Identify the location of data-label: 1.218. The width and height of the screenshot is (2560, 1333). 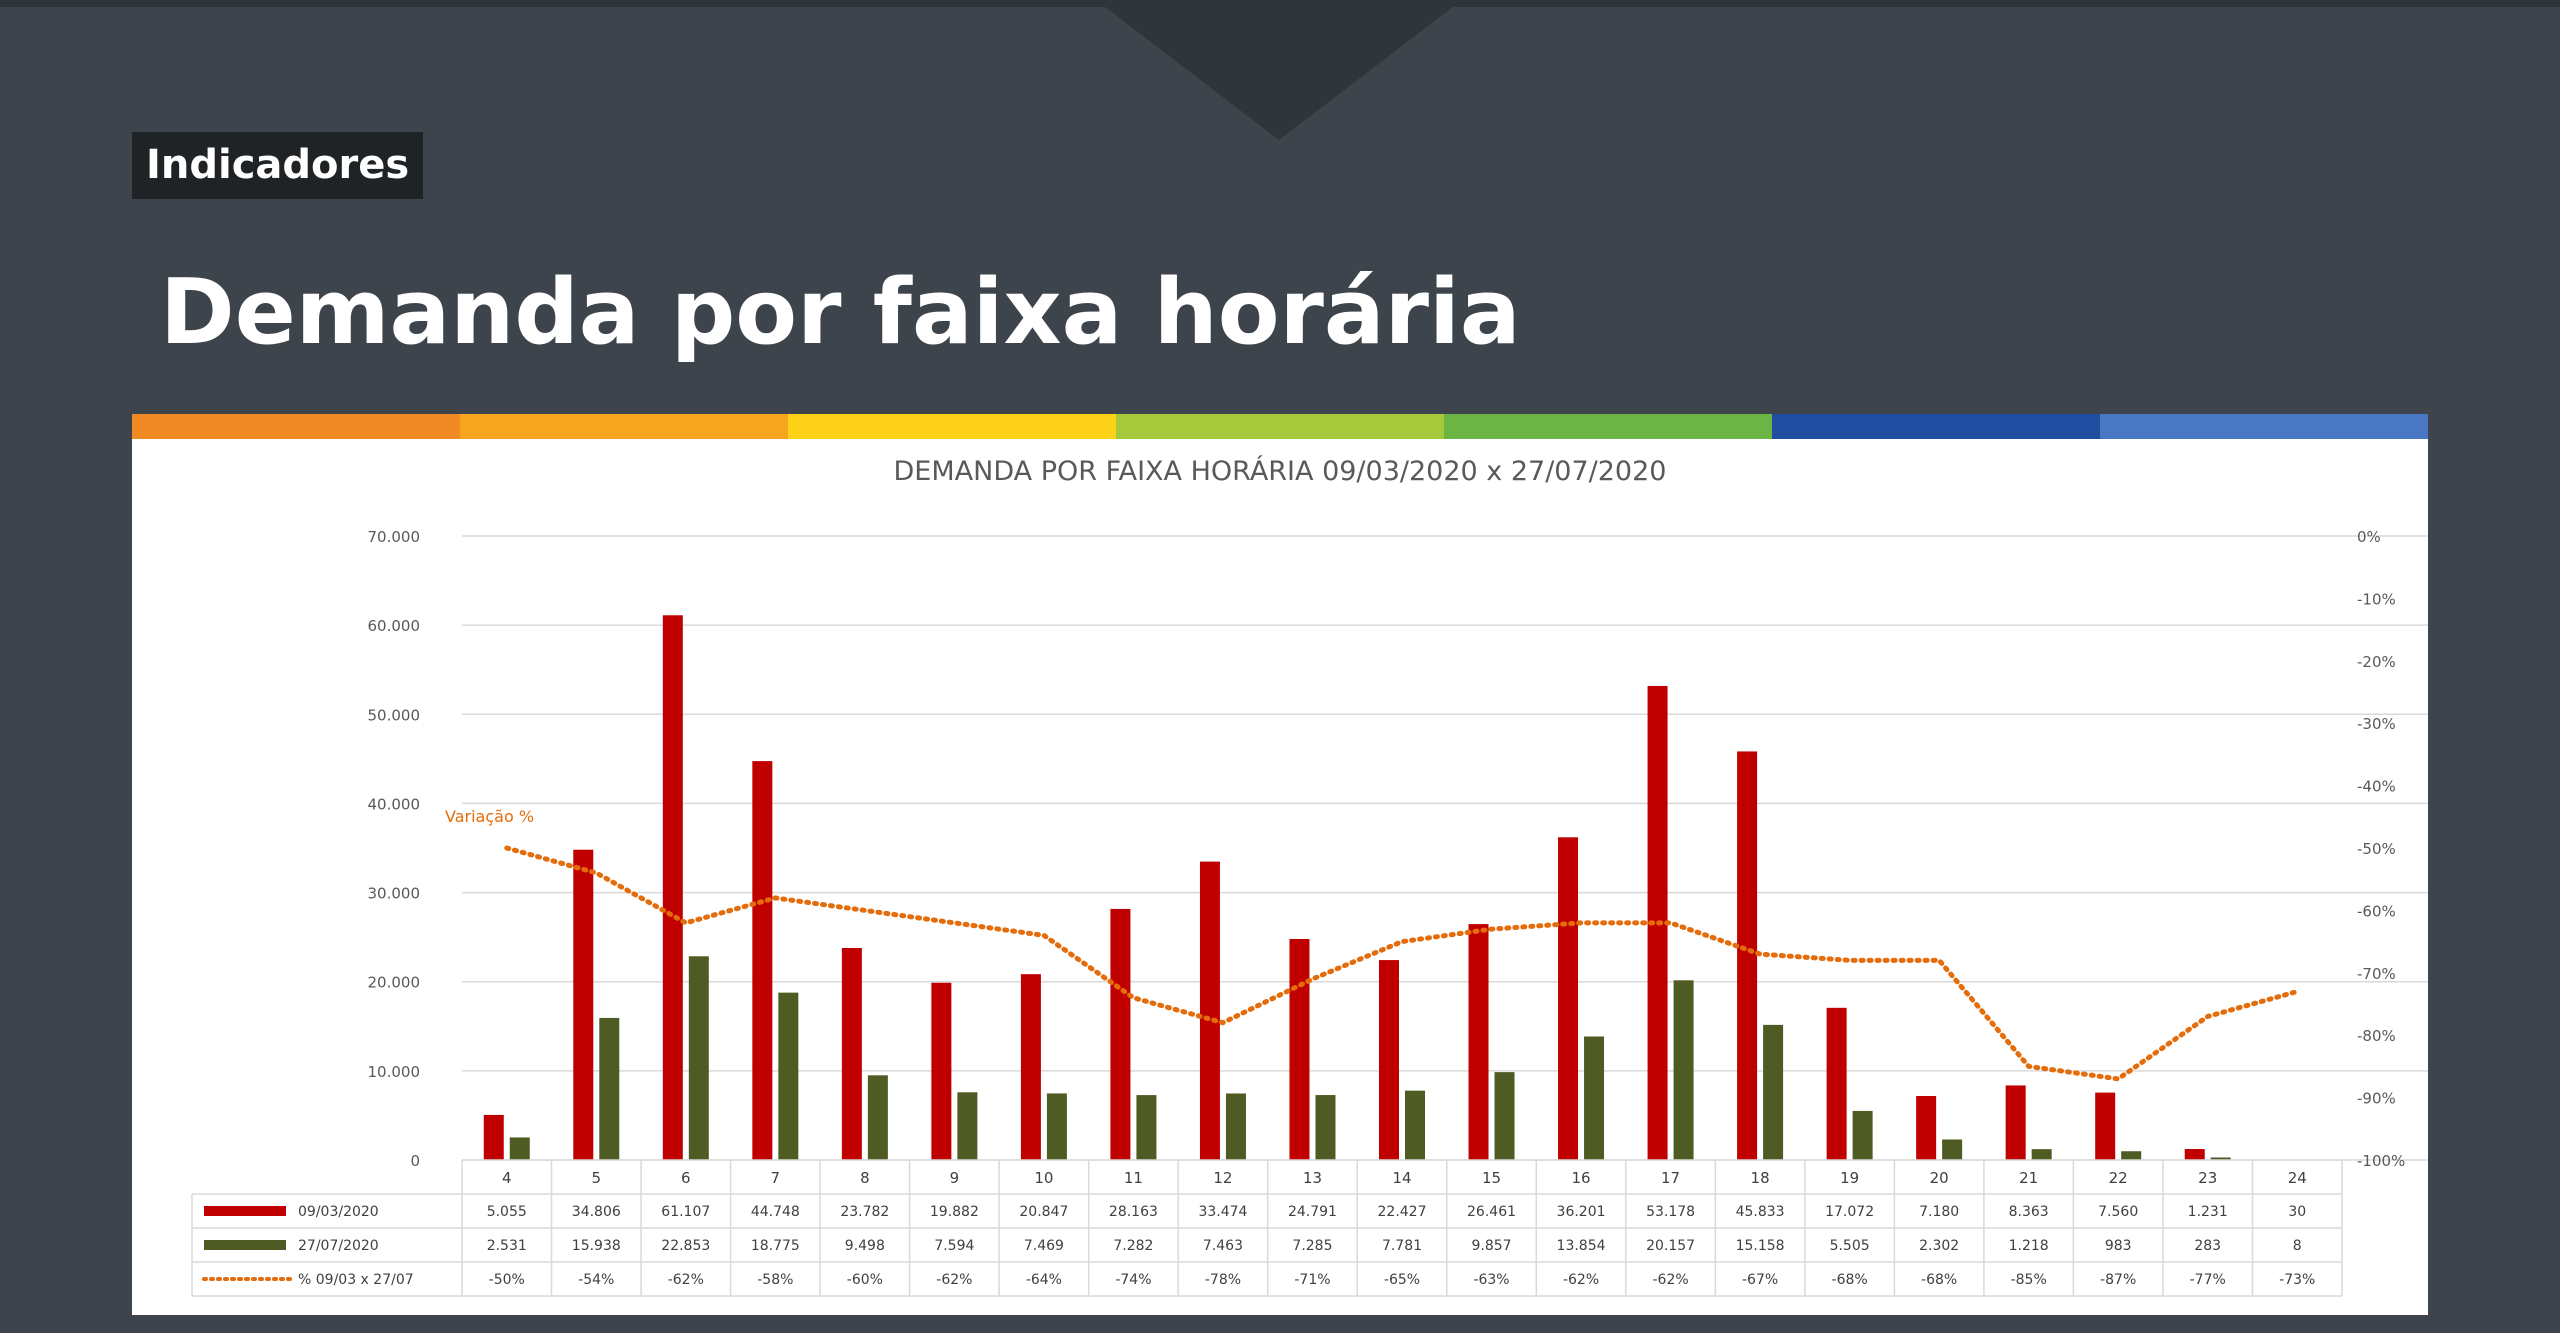
(2029, 1246).